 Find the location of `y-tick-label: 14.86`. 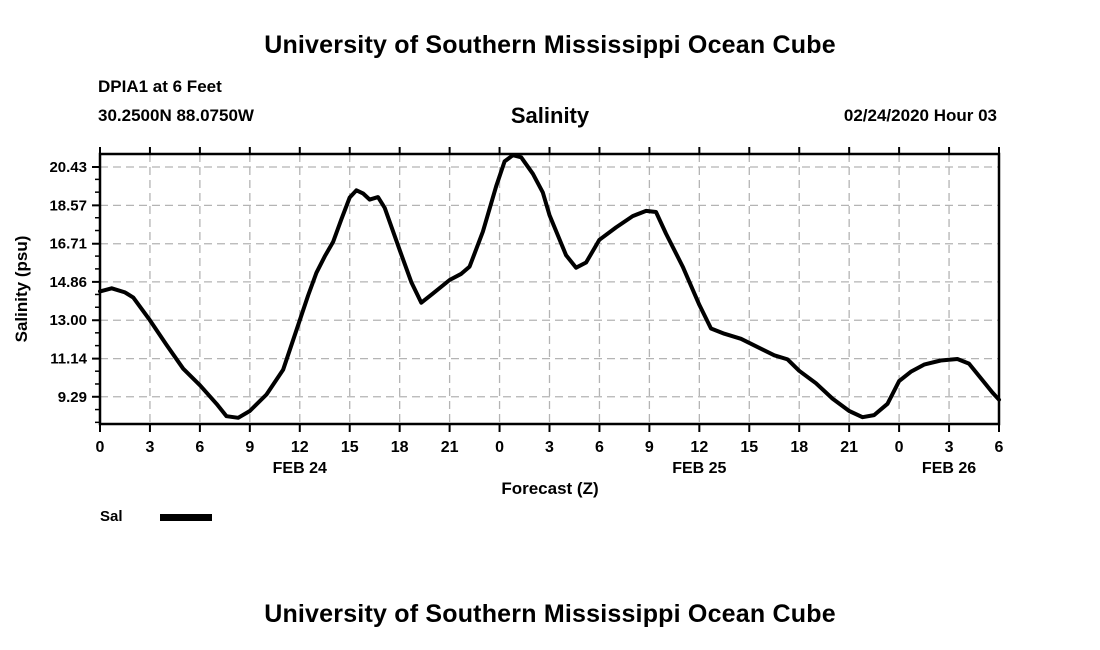

y-tick-label: 14.86 is located at coordinates (68, 282).